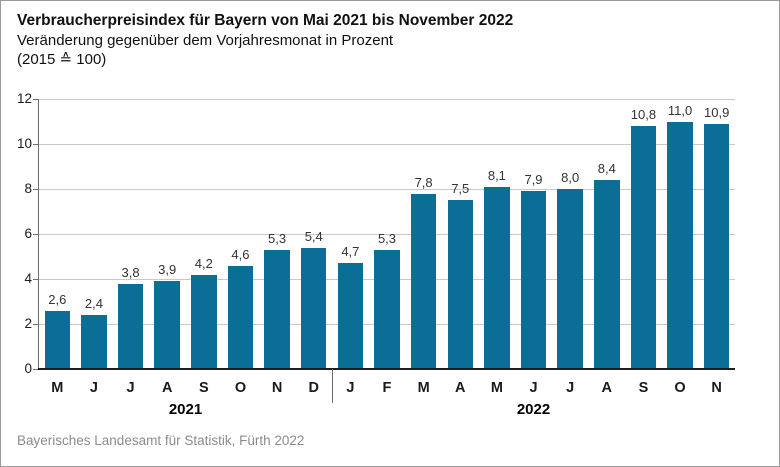  What do you see at coordinates (93, 303) in the screenshot?
I see `bar-value-label: 2,4` at bounding box center [93, 303].